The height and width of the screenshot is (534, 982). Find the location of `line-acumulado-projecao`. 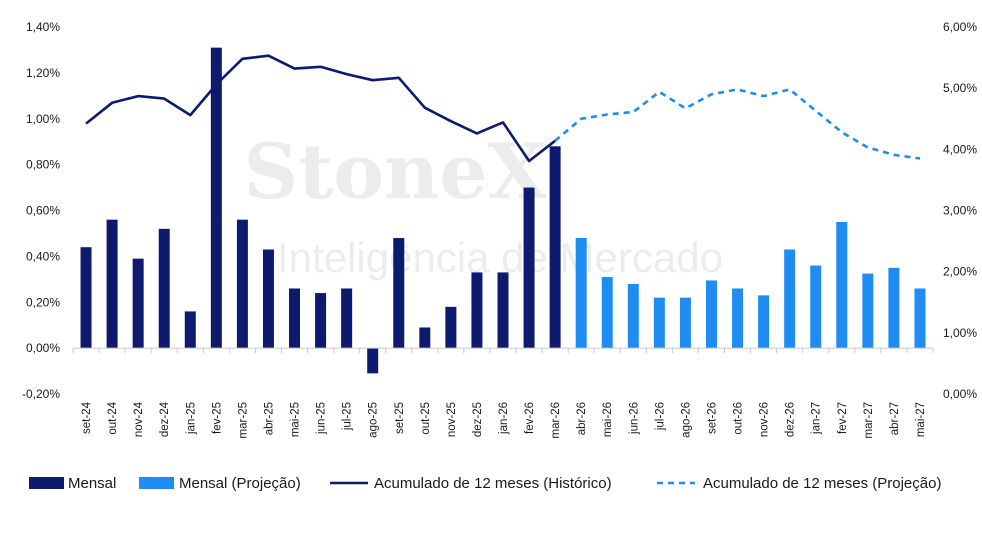

line-acumulado-projecao is located at coordinates (737, 124).